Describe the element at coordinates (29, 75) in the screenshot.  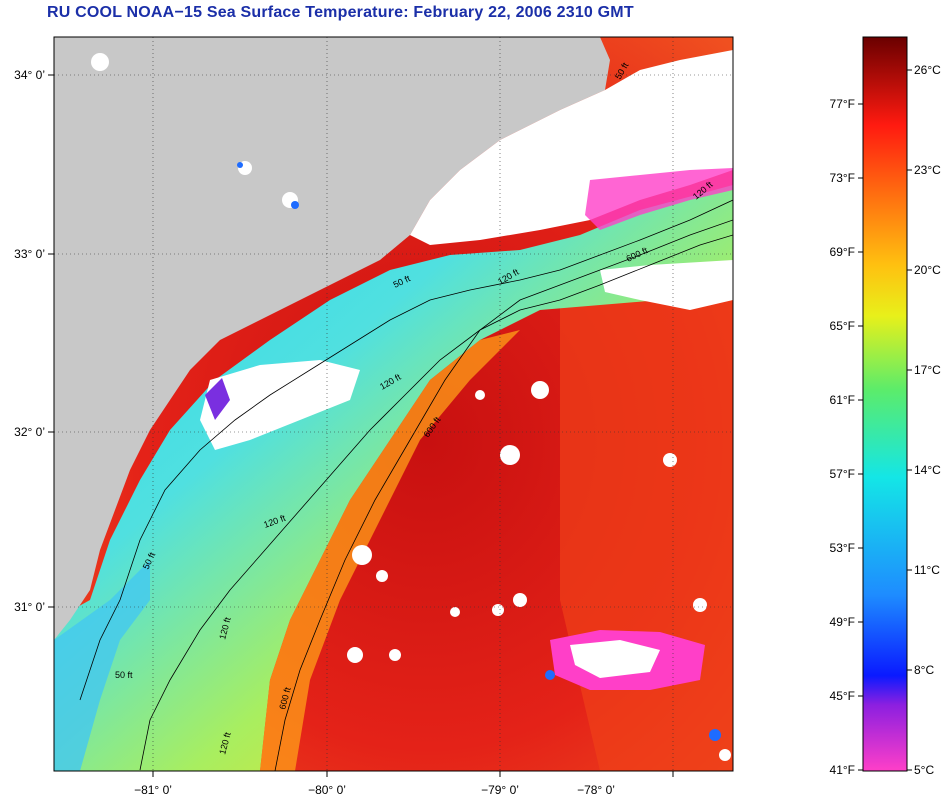
I see `lat-label-34: 34° 0’` at that location.